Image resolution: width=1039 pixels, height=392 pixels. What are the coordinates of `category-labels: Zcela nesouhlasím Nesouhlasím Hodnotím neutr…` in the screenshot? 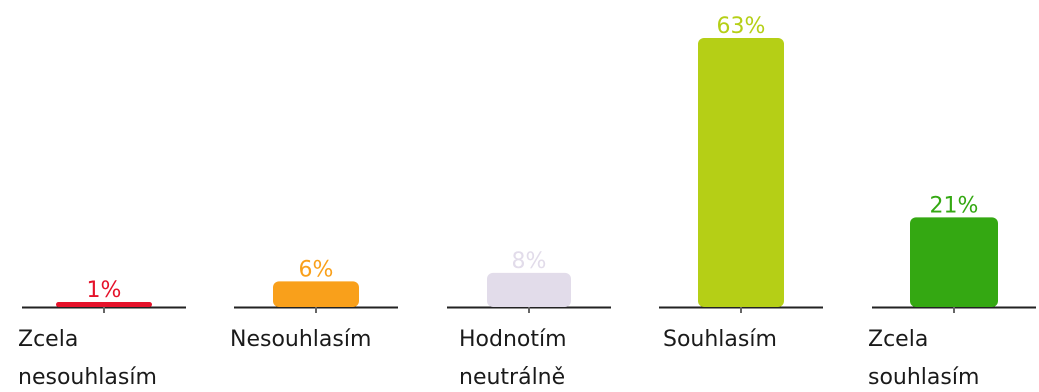 It's located at (498, 358).